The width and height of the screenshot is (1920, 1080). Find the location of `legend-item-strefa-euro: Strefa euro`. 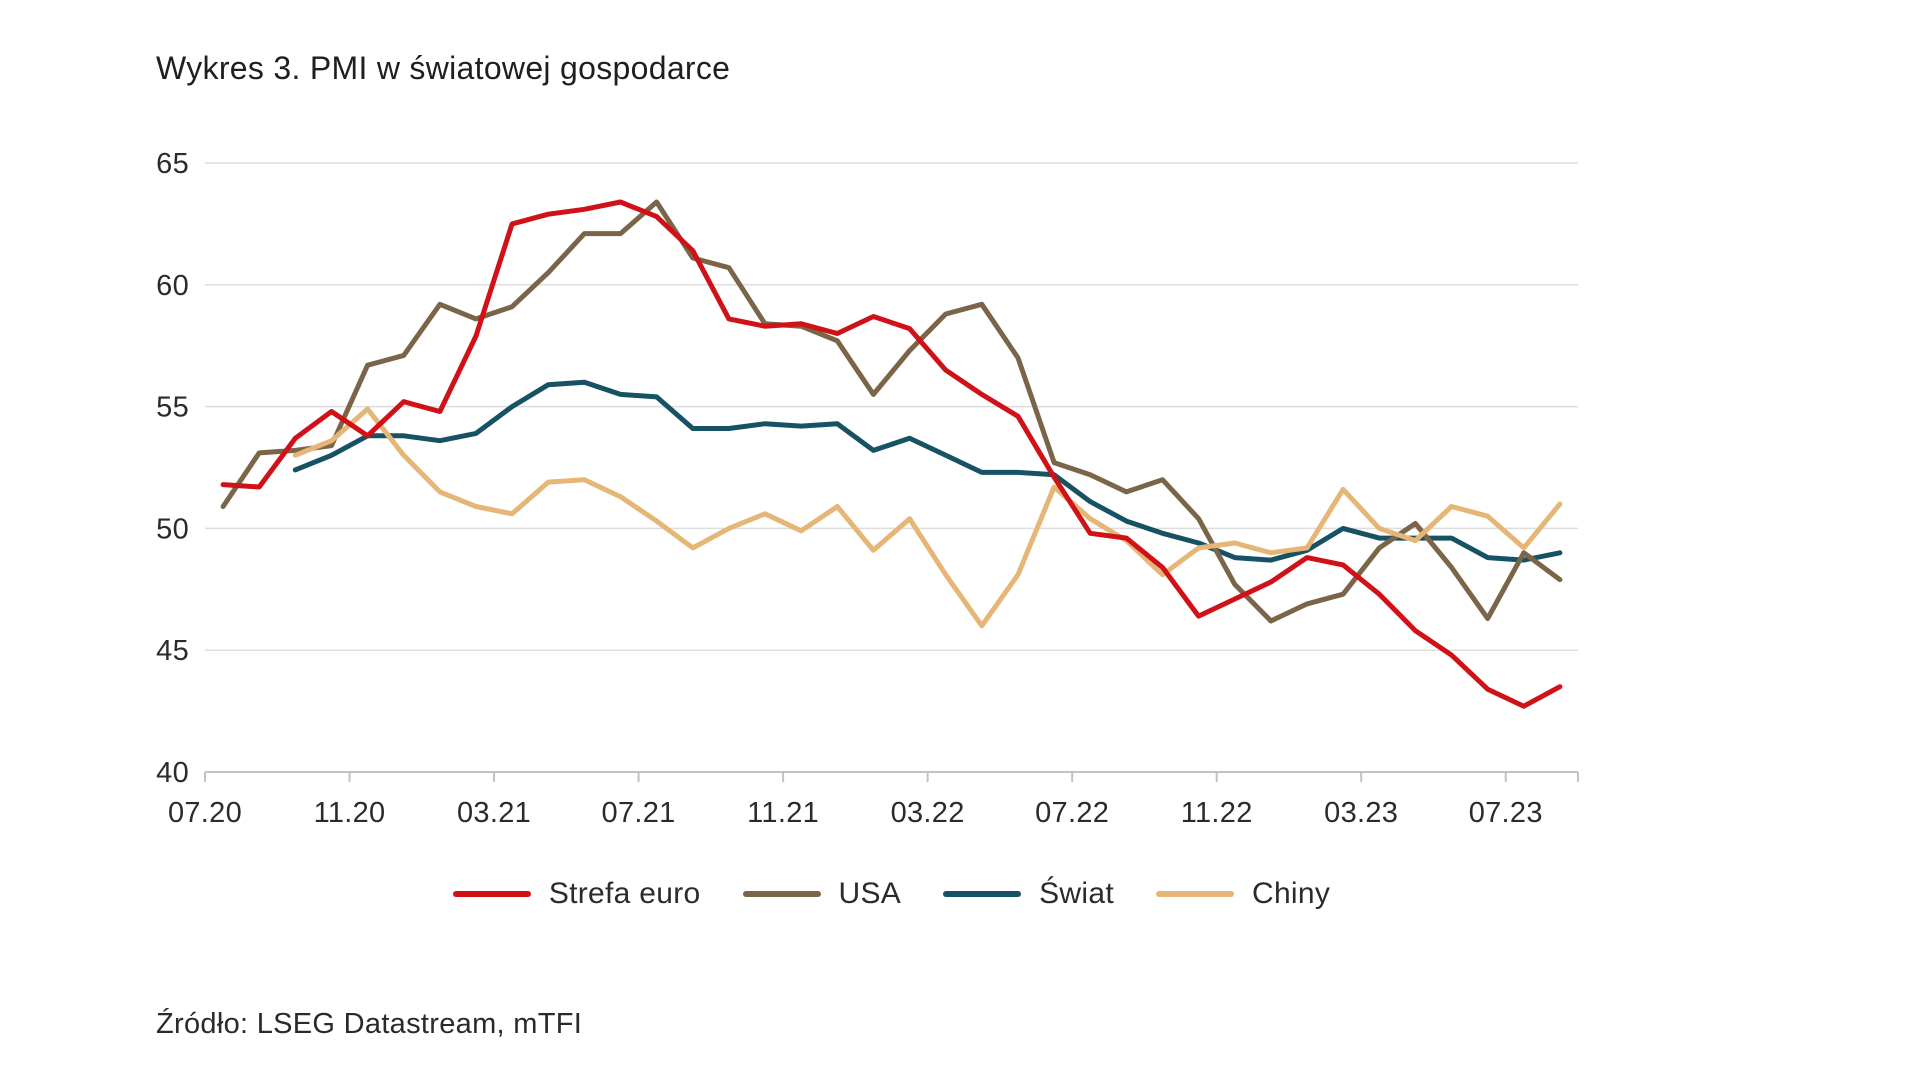

legend-item-strefa-euro: Strefa euro is located at coordinates (576, 894).